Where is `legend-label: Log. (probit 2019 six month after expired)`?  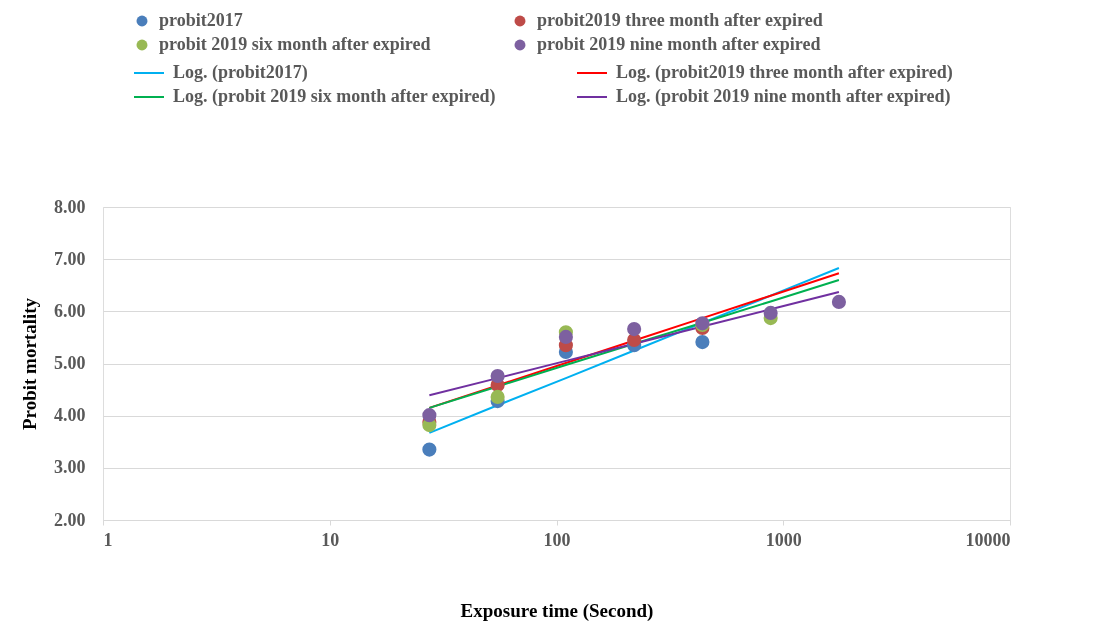 legend-label: Log. (probit 2019 six month after expired) is located at coordinates (334, 96).